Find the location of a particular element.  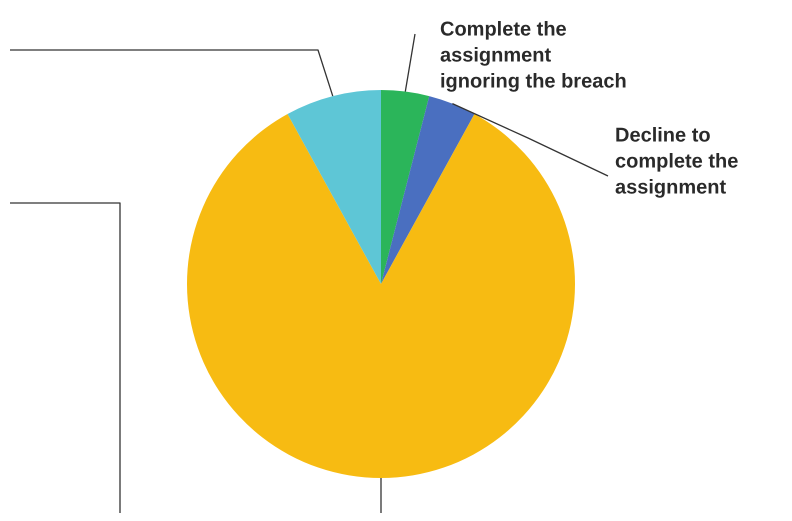

slice-label: Decline to complete the assignment is located at coordinates (676, 161).